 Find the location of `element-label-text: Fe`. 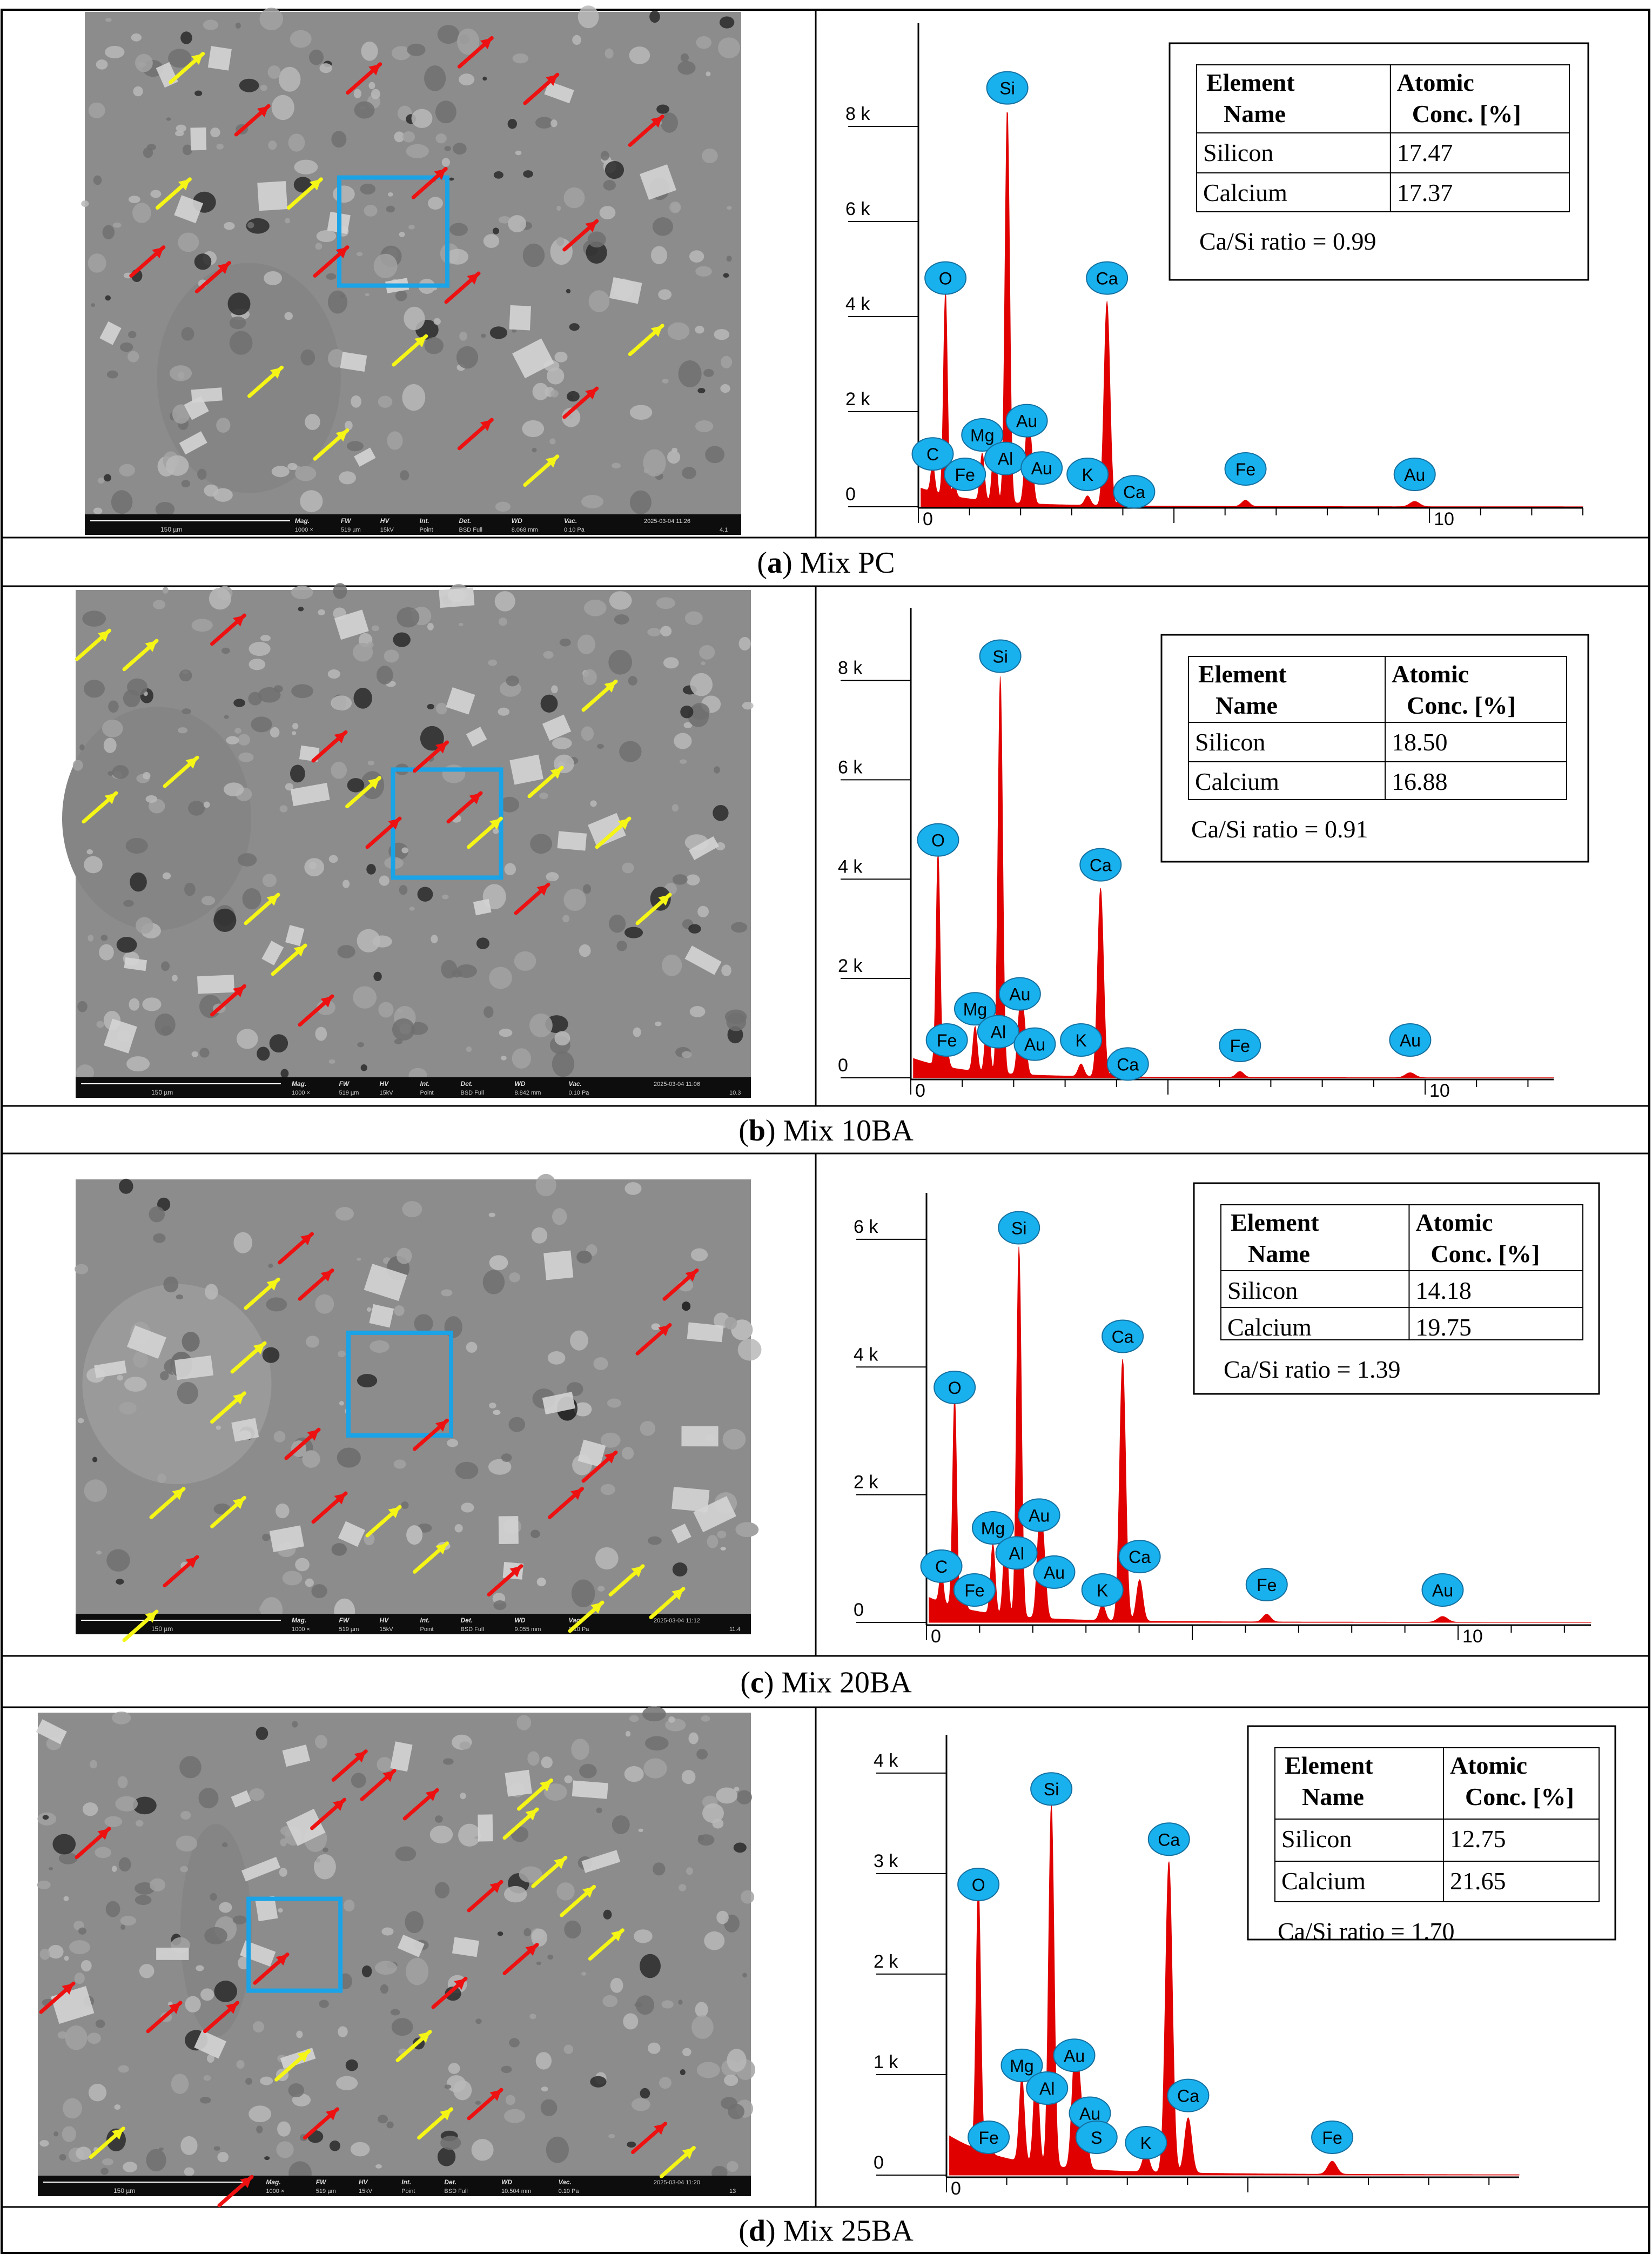

element-label-text: Fe is located at coordinates (947, 1040).